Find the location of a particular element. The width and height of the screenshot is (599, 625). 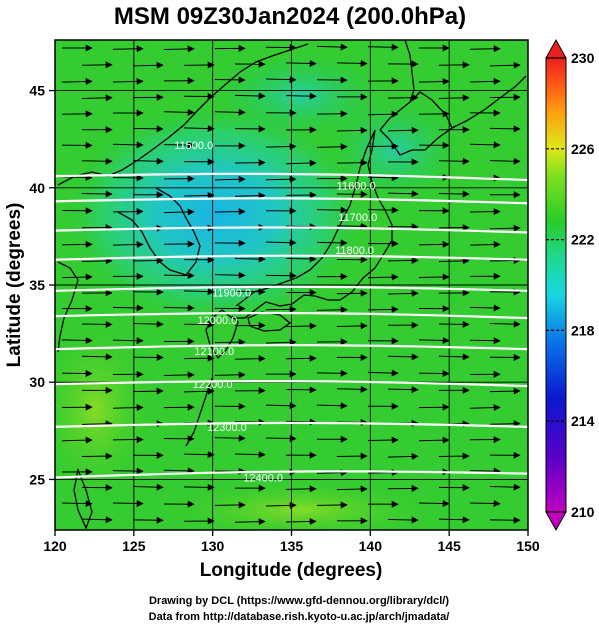

colorbar-top-extension is located at coordinates (556, 48).